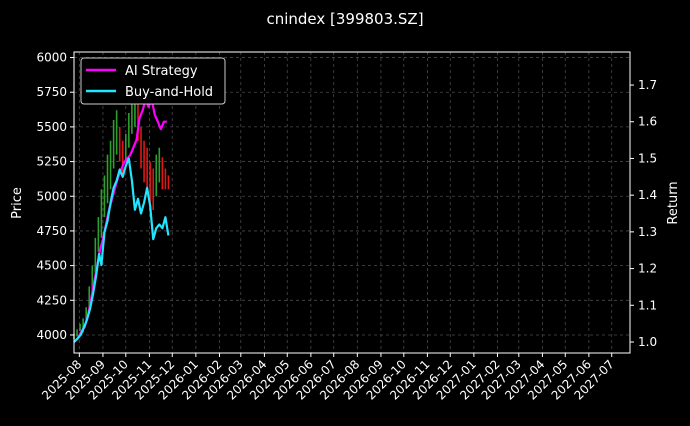 The width and height of the screenshot is (690, 426). What do you see at coordinates (647, 85) in the screenshot?
I see `right-y-tick-label: 1.7` at bounding box center [647, 85].